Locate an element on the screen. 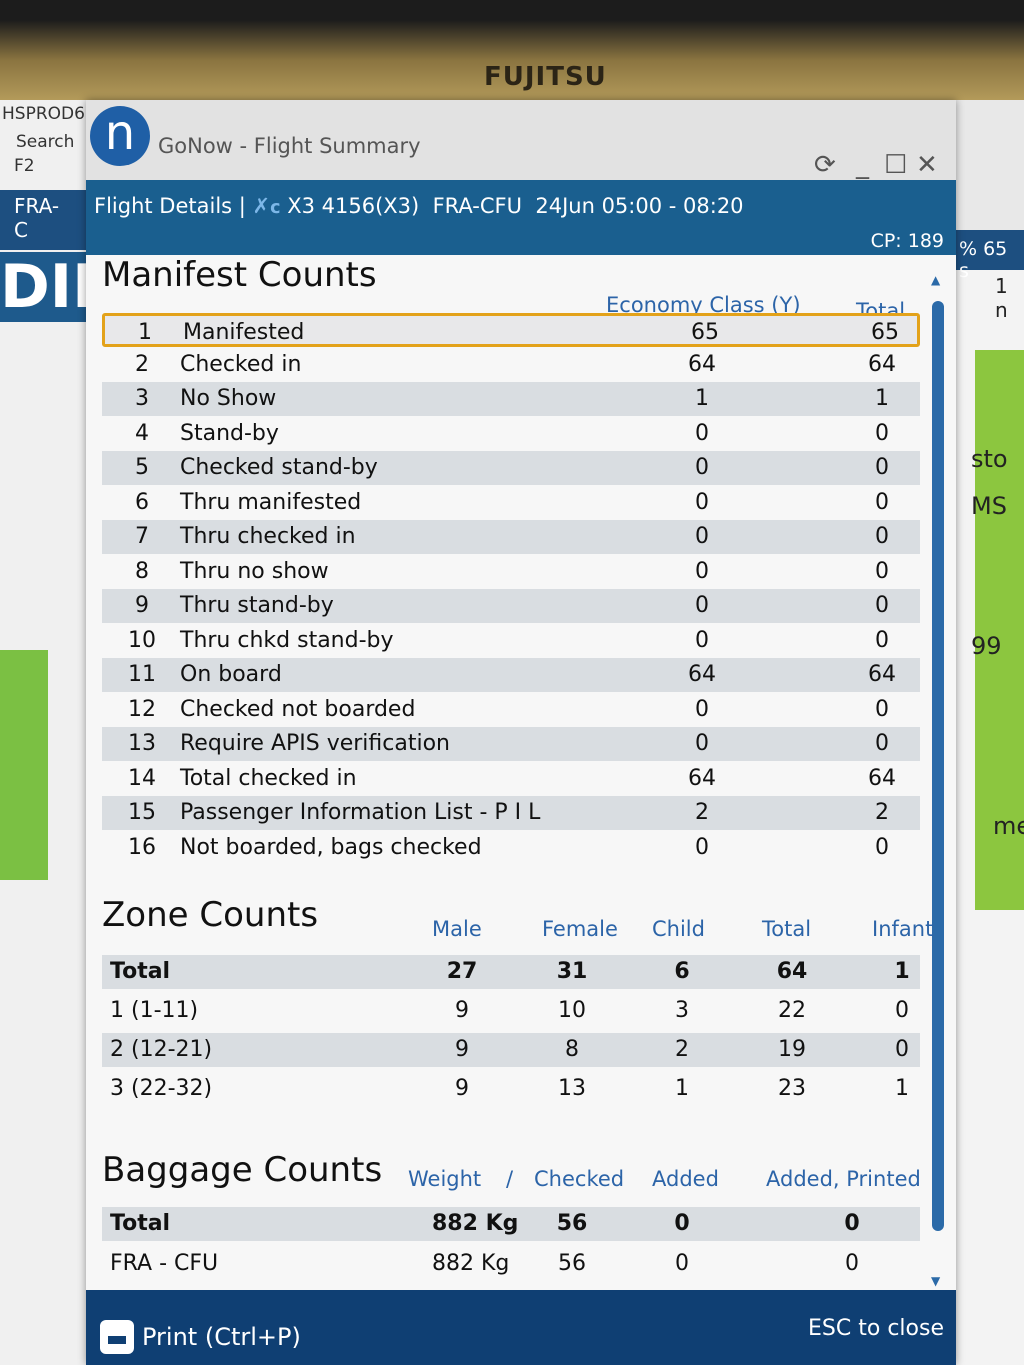 The image size is (1024, 1365). monitor-bezel: FUJITSU is located at coordinates (512, 50).